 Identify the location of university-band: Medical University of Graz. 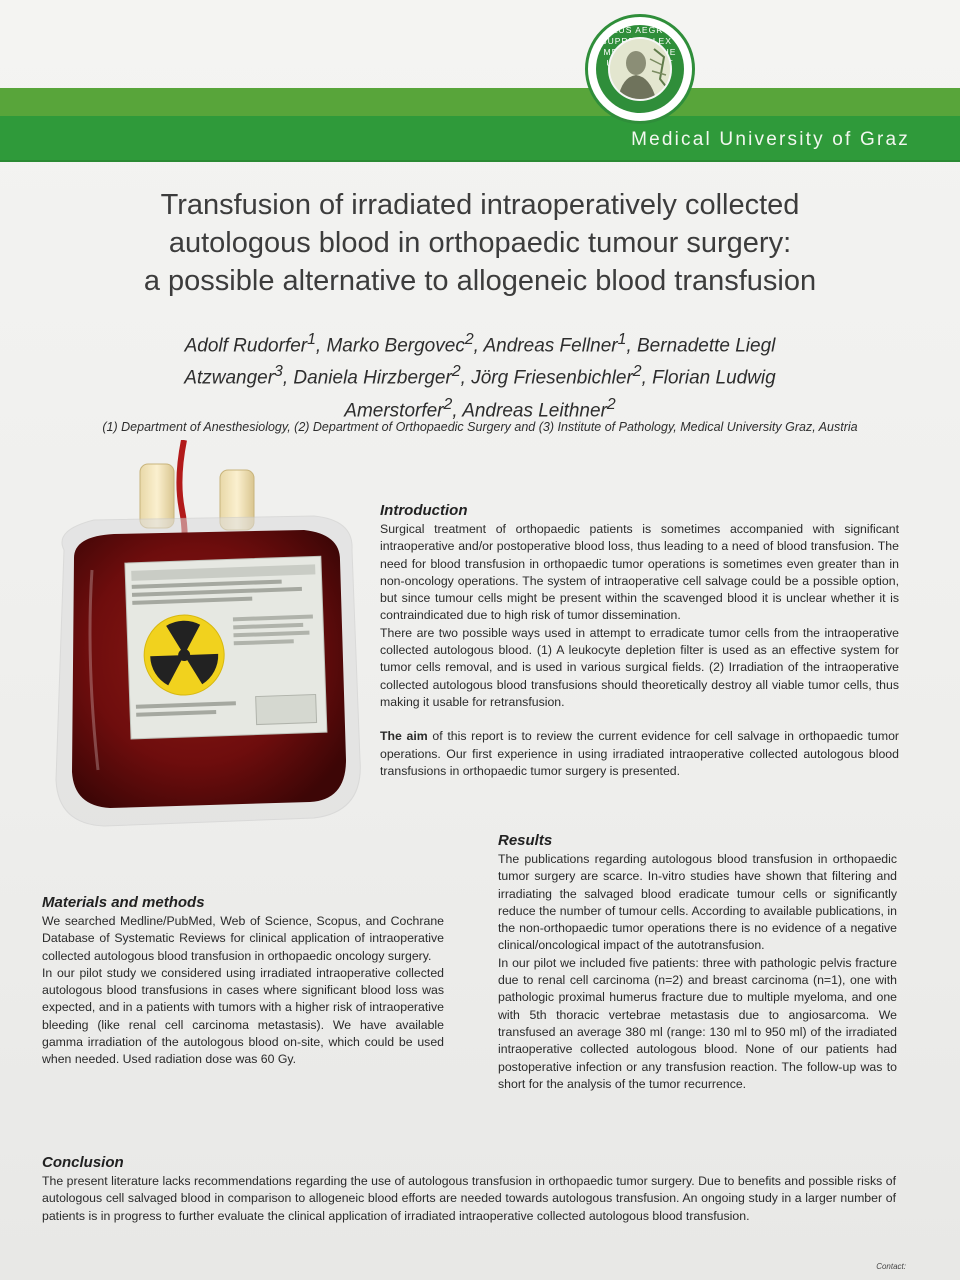
(480, 139).